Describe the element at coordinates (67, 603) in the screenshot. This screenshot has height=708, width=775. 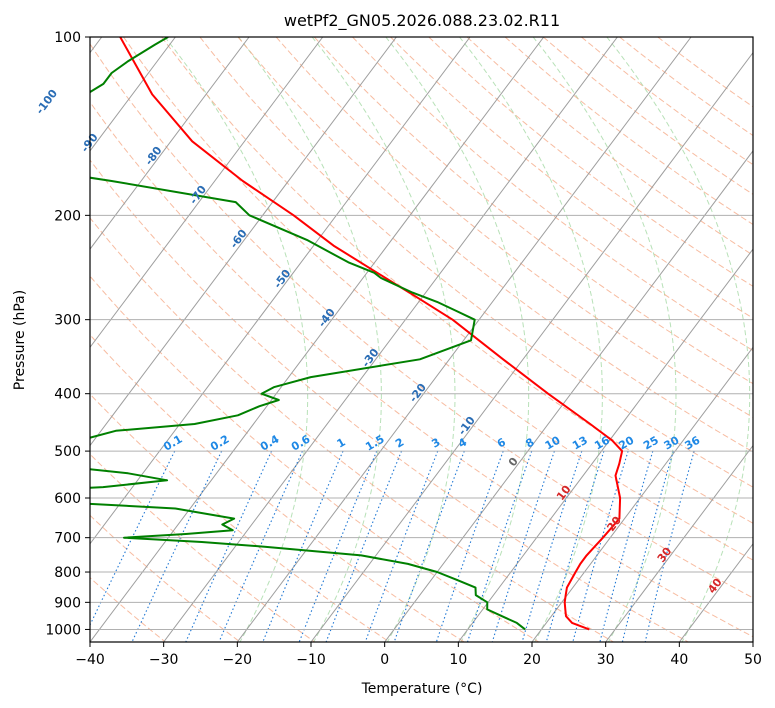
I see `y-tick-label: 900` at that location.